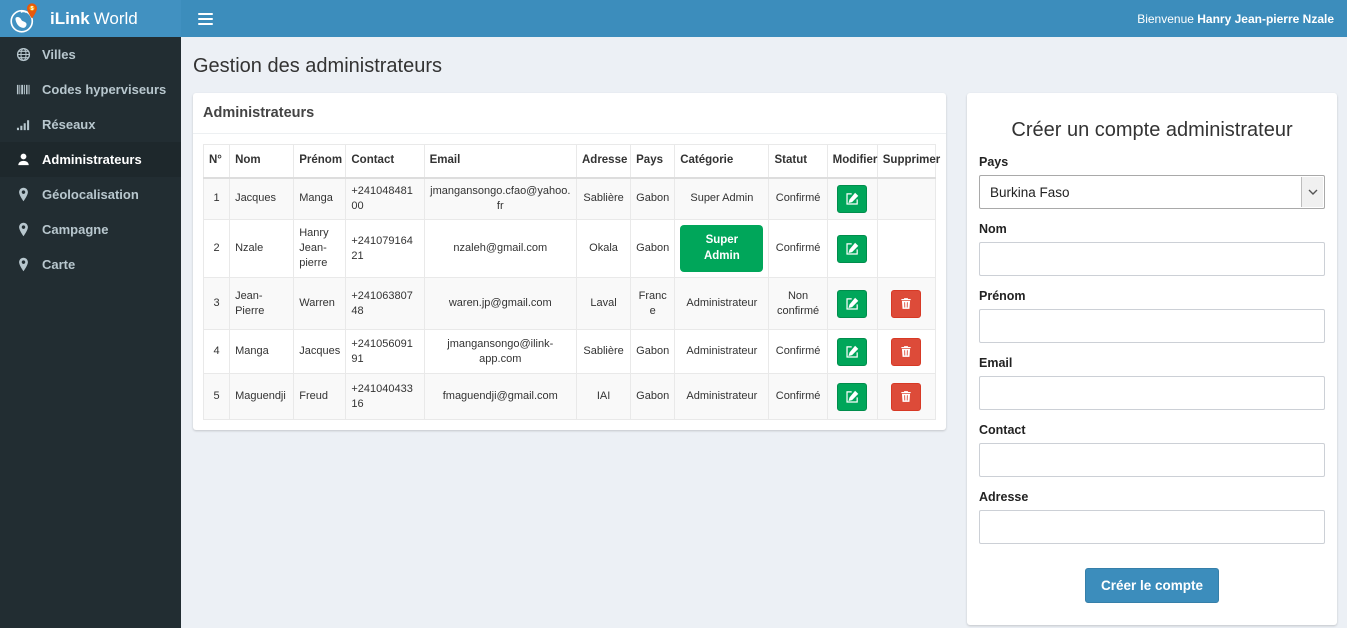  What do you see at coordinates (90, 264) in the screenshot?
I see `sidebar-item-carte: Carte` at bounding box center [90, 264].